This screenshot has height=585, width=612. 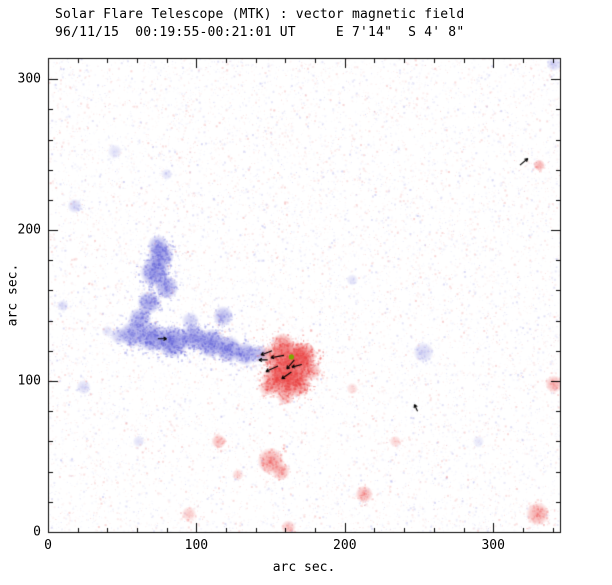 I want to click on y-tick-label: 300, so click(x=29, y=79).